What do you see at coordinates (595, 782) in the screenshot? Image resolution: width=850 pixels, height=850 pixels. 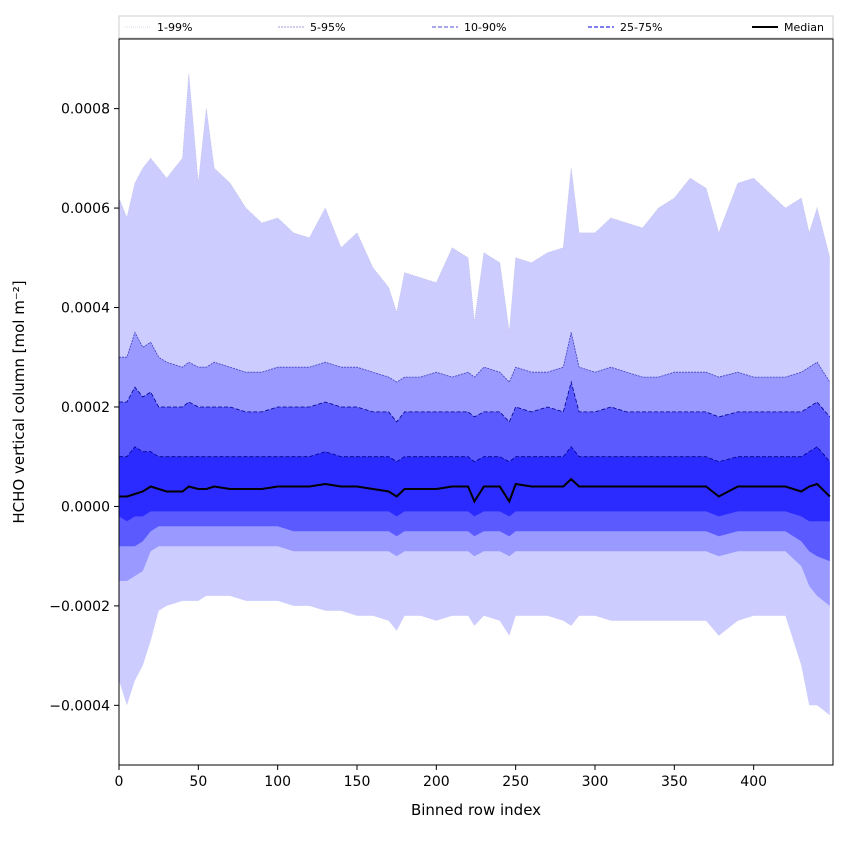 I see `x-tick-label: 300` at bounding box center [595, 782].